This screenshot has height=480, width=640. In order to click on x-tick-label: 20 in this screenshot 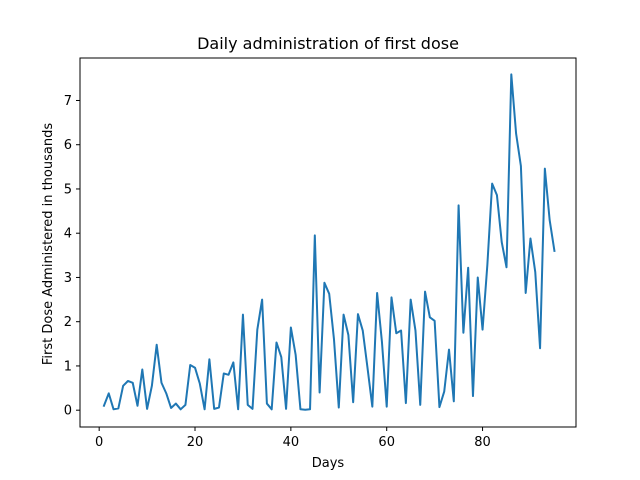, I will do `click(195, 442)`.